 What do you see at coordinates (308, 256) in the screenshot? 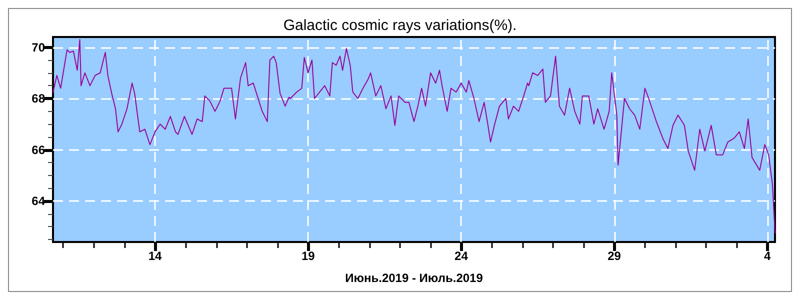
I see `x-tick-label: 19` at bounding box center [308, 256].